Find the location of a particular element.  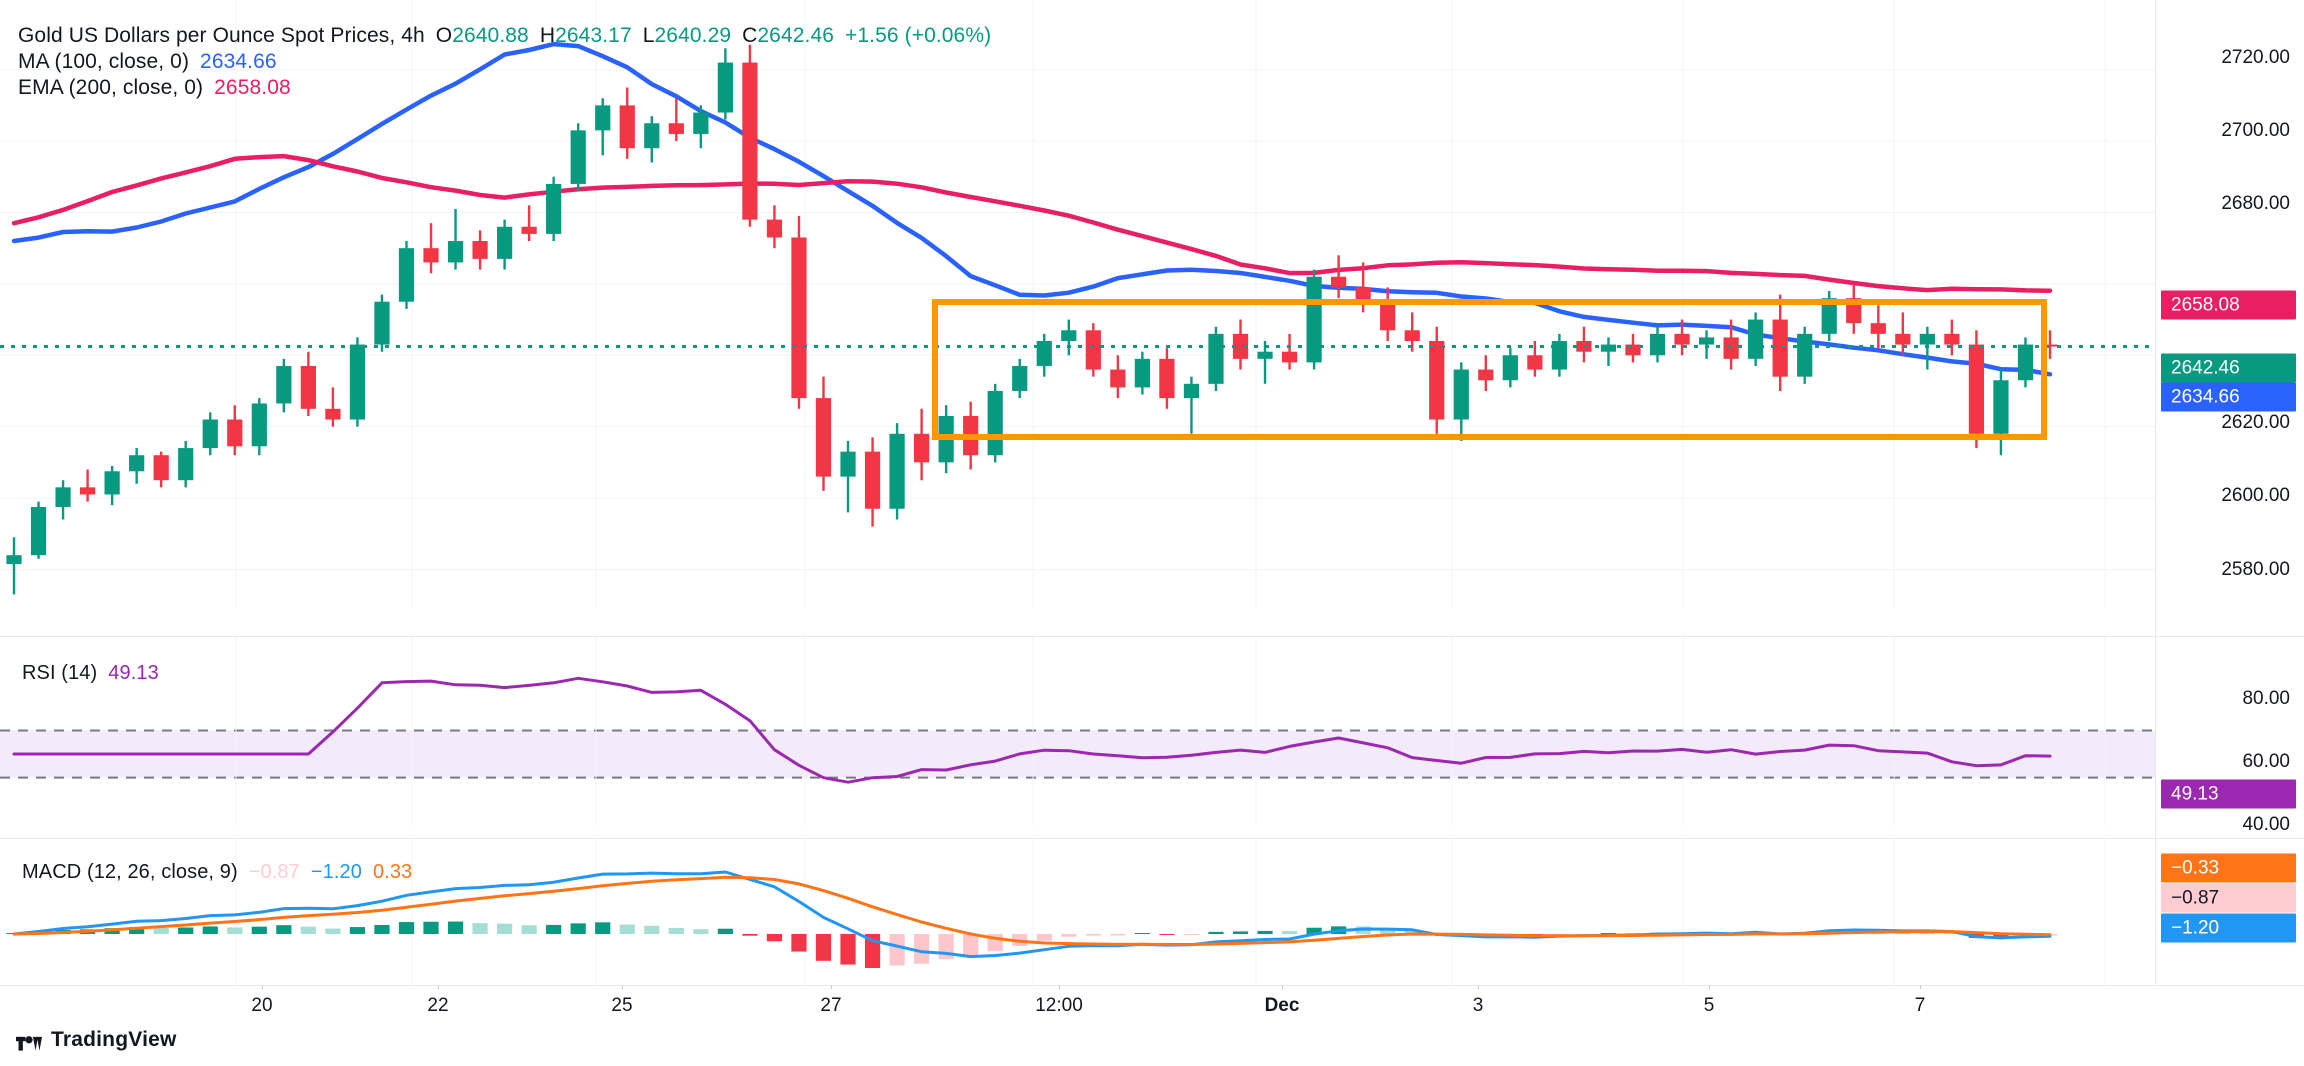

macd-panel is located at coordinates (1077, 912).